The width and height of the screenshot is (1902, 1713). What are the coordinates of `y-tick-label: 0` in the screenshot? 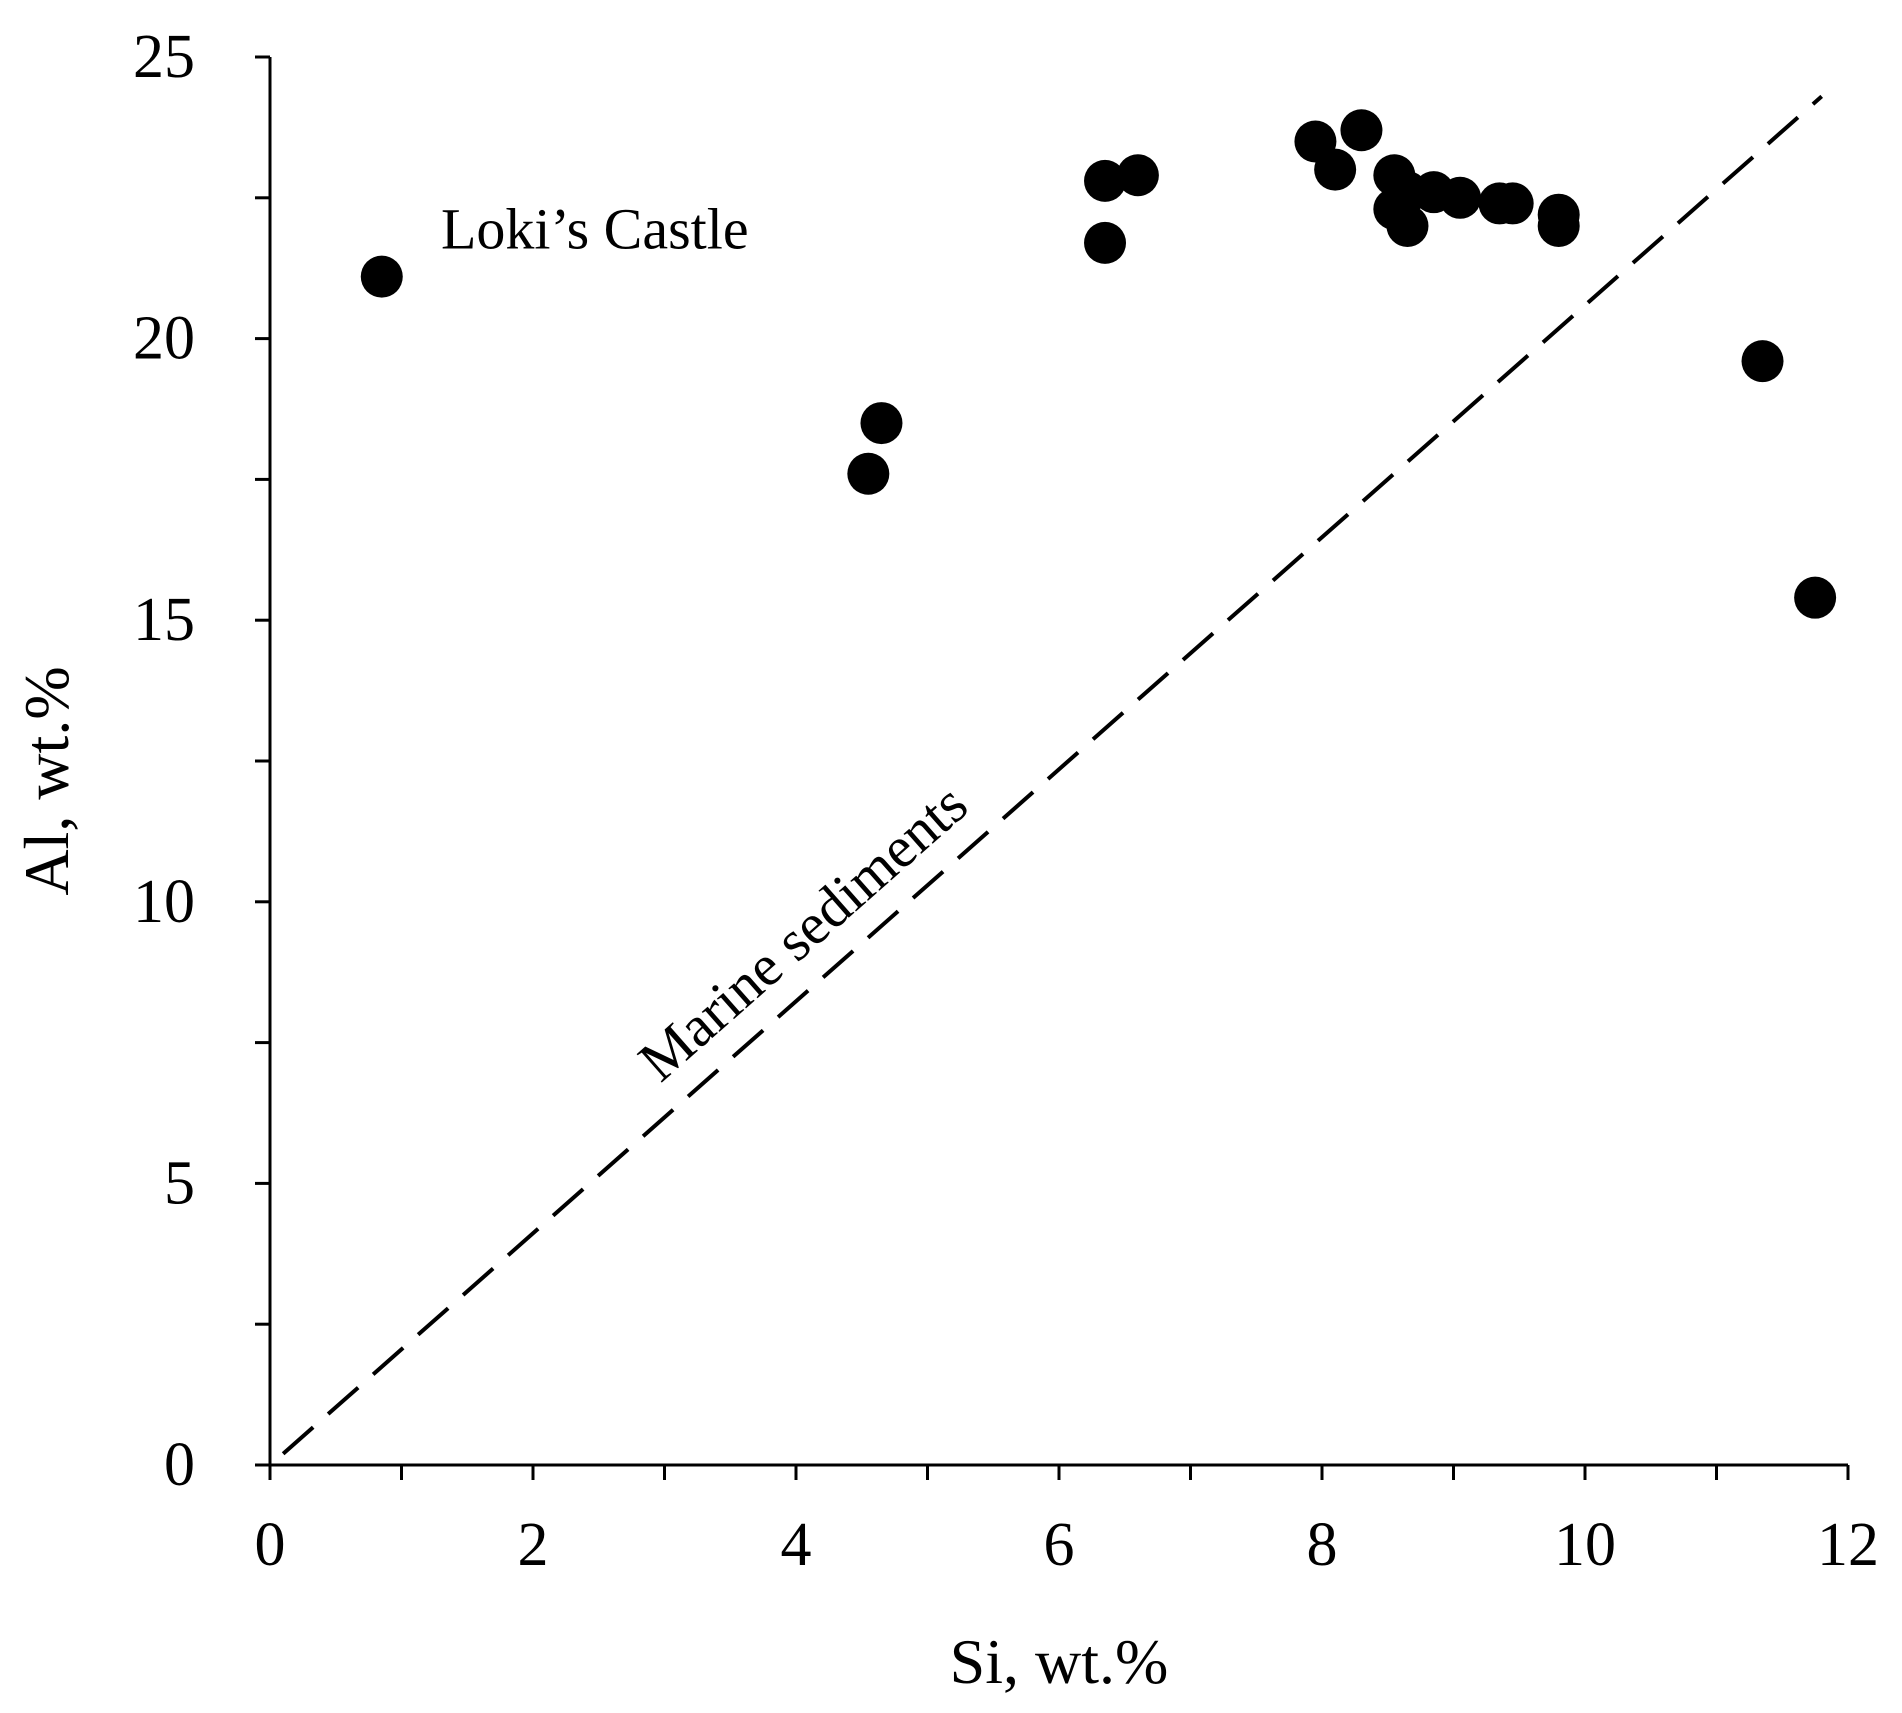 It's located at (179, 1465).